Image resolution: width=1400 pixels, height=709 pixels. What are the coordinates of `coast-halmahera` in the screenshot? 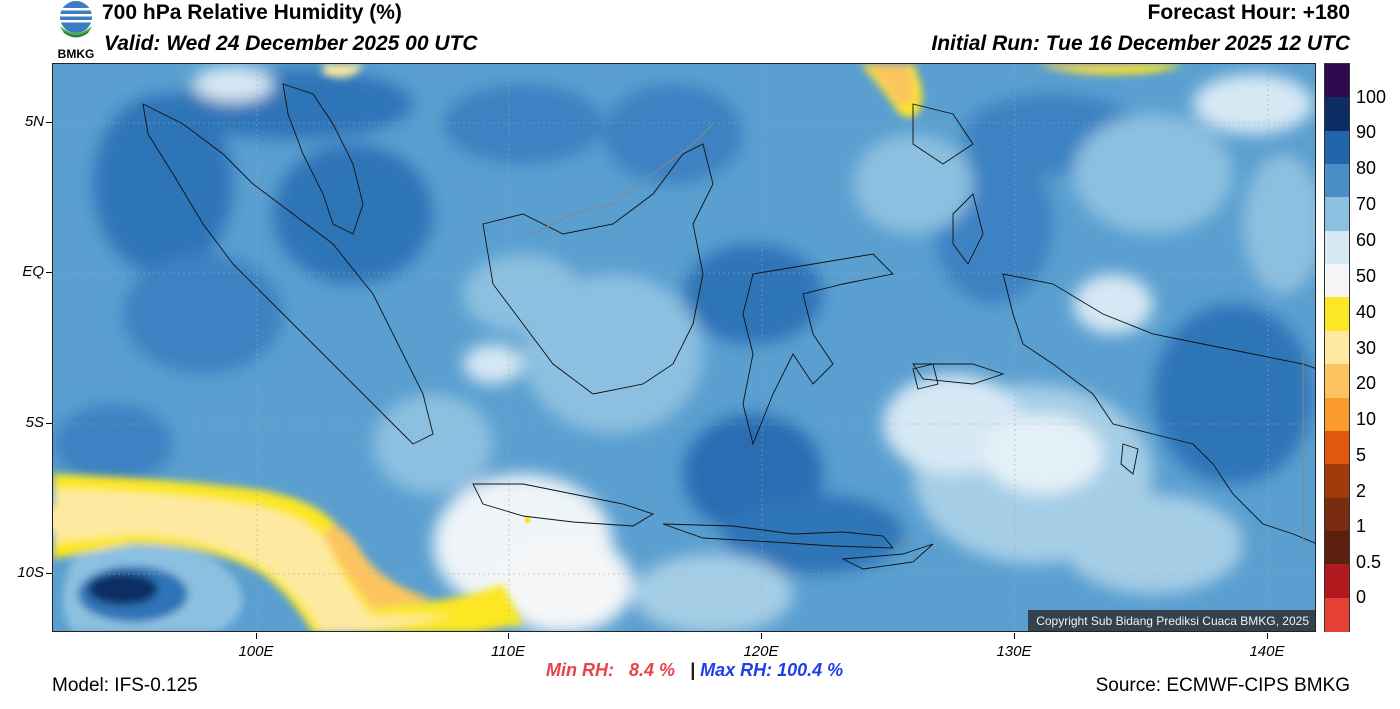 It's located at (968, 229).